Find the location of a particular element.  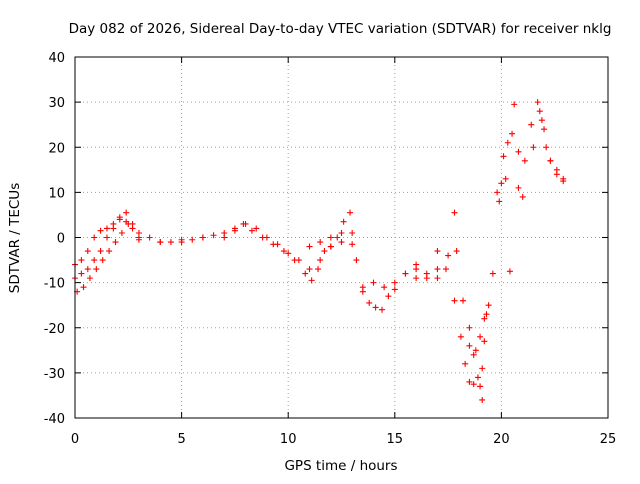

y-tick-label: -40 is located at coordinates (54, 419).